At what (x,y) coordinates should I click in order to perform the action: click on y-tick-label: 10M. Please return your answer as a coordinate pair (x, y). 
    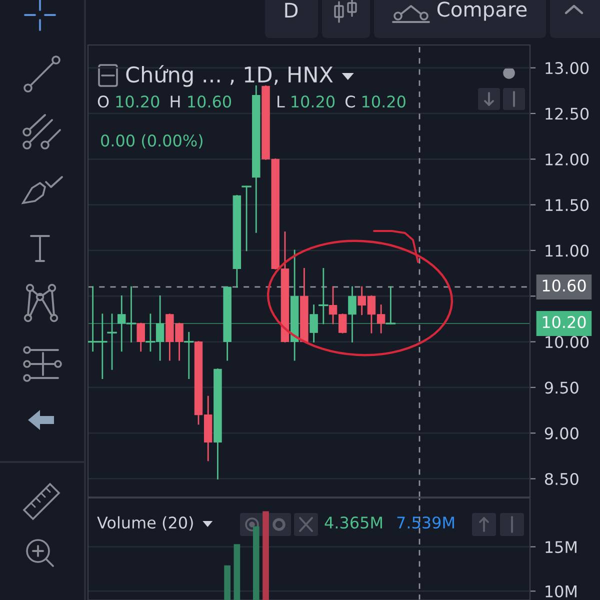
    Looking at the image, I should click on (561, 591).